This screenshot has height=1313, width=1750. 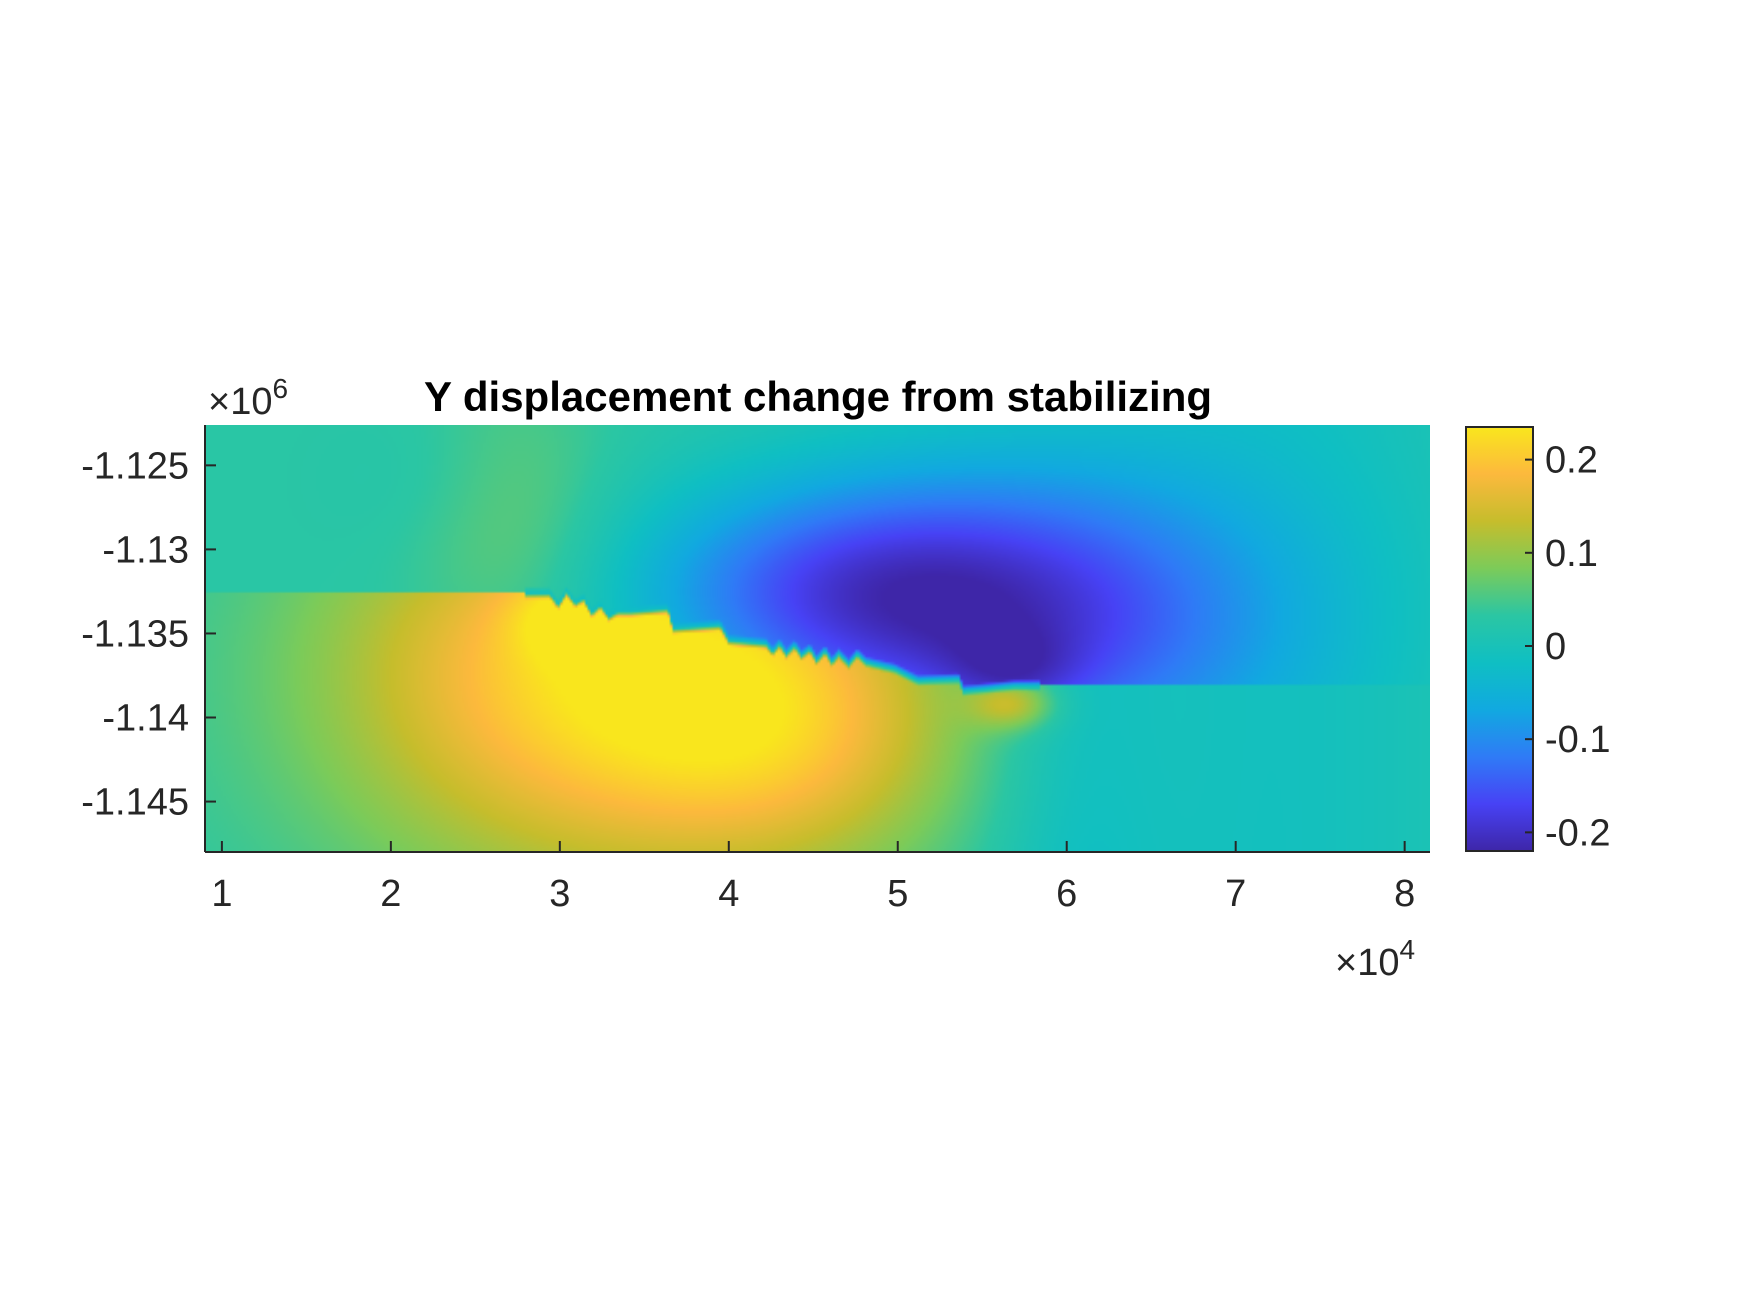 What do you see at coordinates (1567, 647) in the screenshot?
I see `colorbar-ticks: 0.2 0.1 0 -0.1 -0.2` at bounding box center [1567, 647].